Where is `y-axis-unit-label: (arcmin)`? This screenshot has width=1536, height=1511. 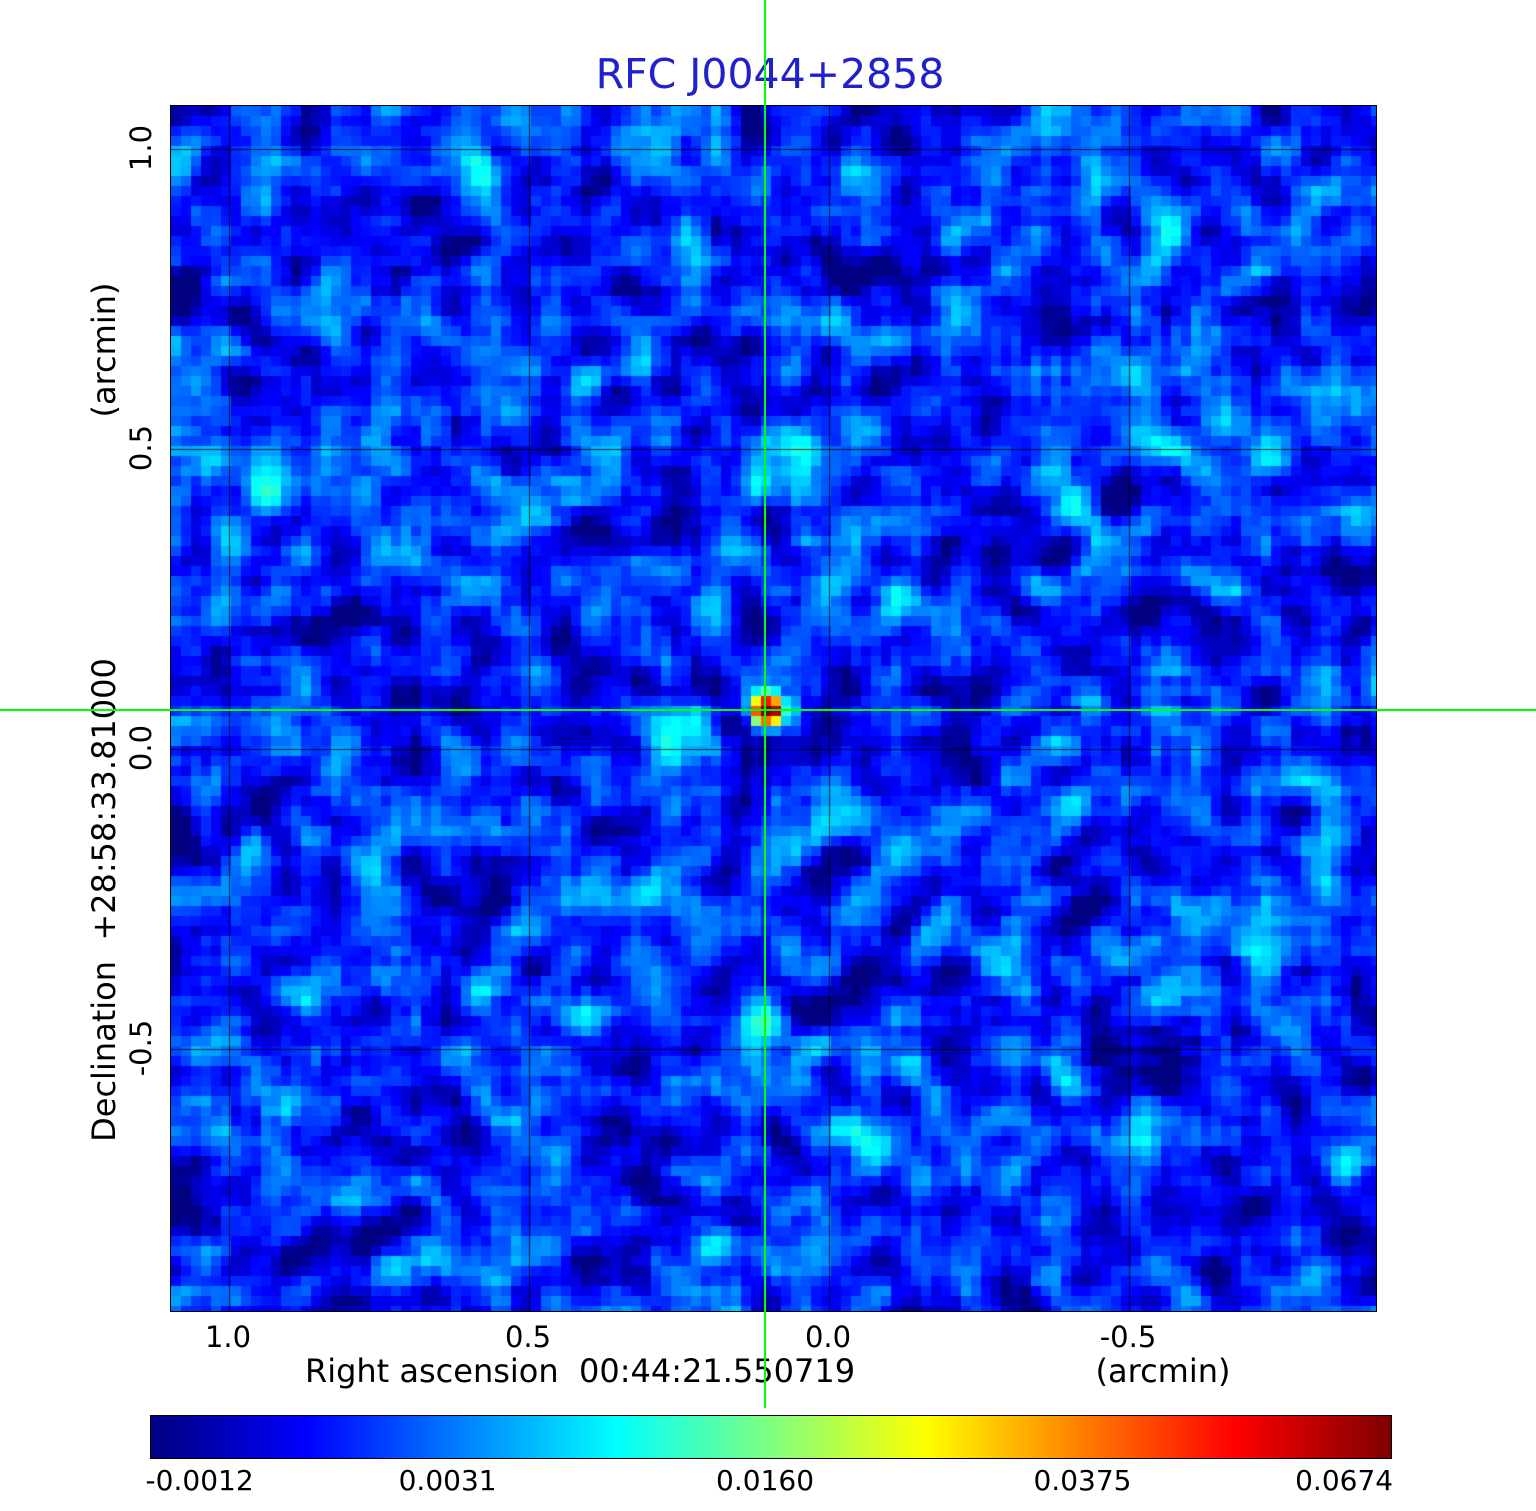
y-axis-unit-label: (arcmin) is located at coordinates (104, 350).